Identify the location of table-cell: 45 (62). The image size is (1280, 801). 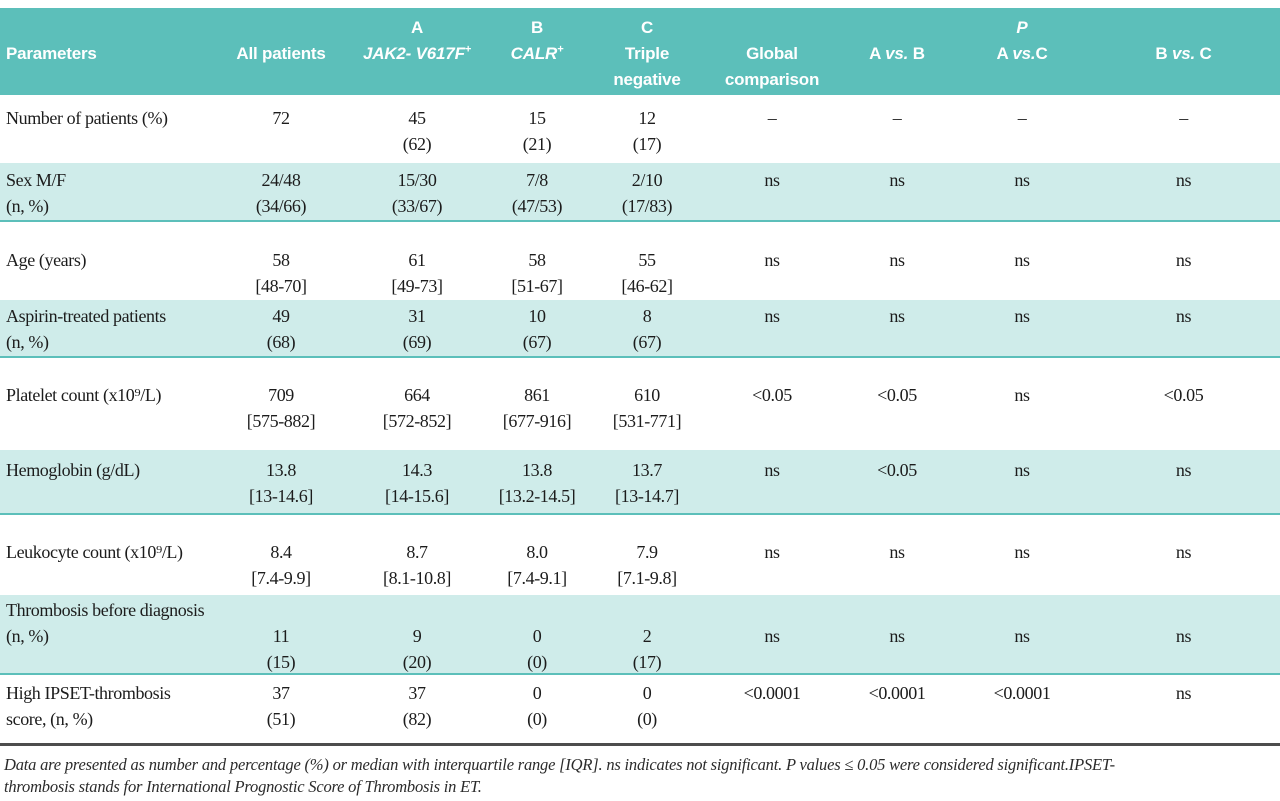
(417, 131).